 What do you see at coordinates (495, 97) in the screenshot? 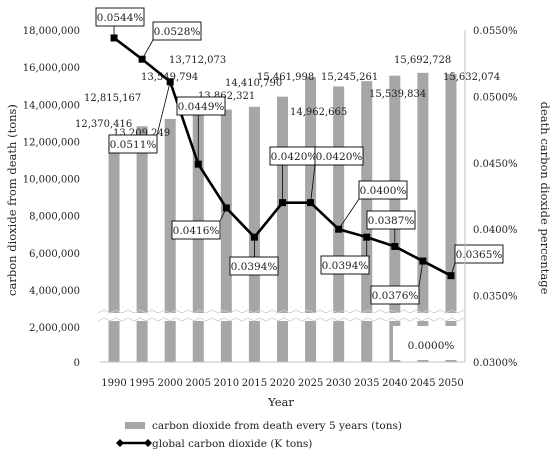
I see `y-right-tick-label: 0.0500%` at bounding box center [495, 97].